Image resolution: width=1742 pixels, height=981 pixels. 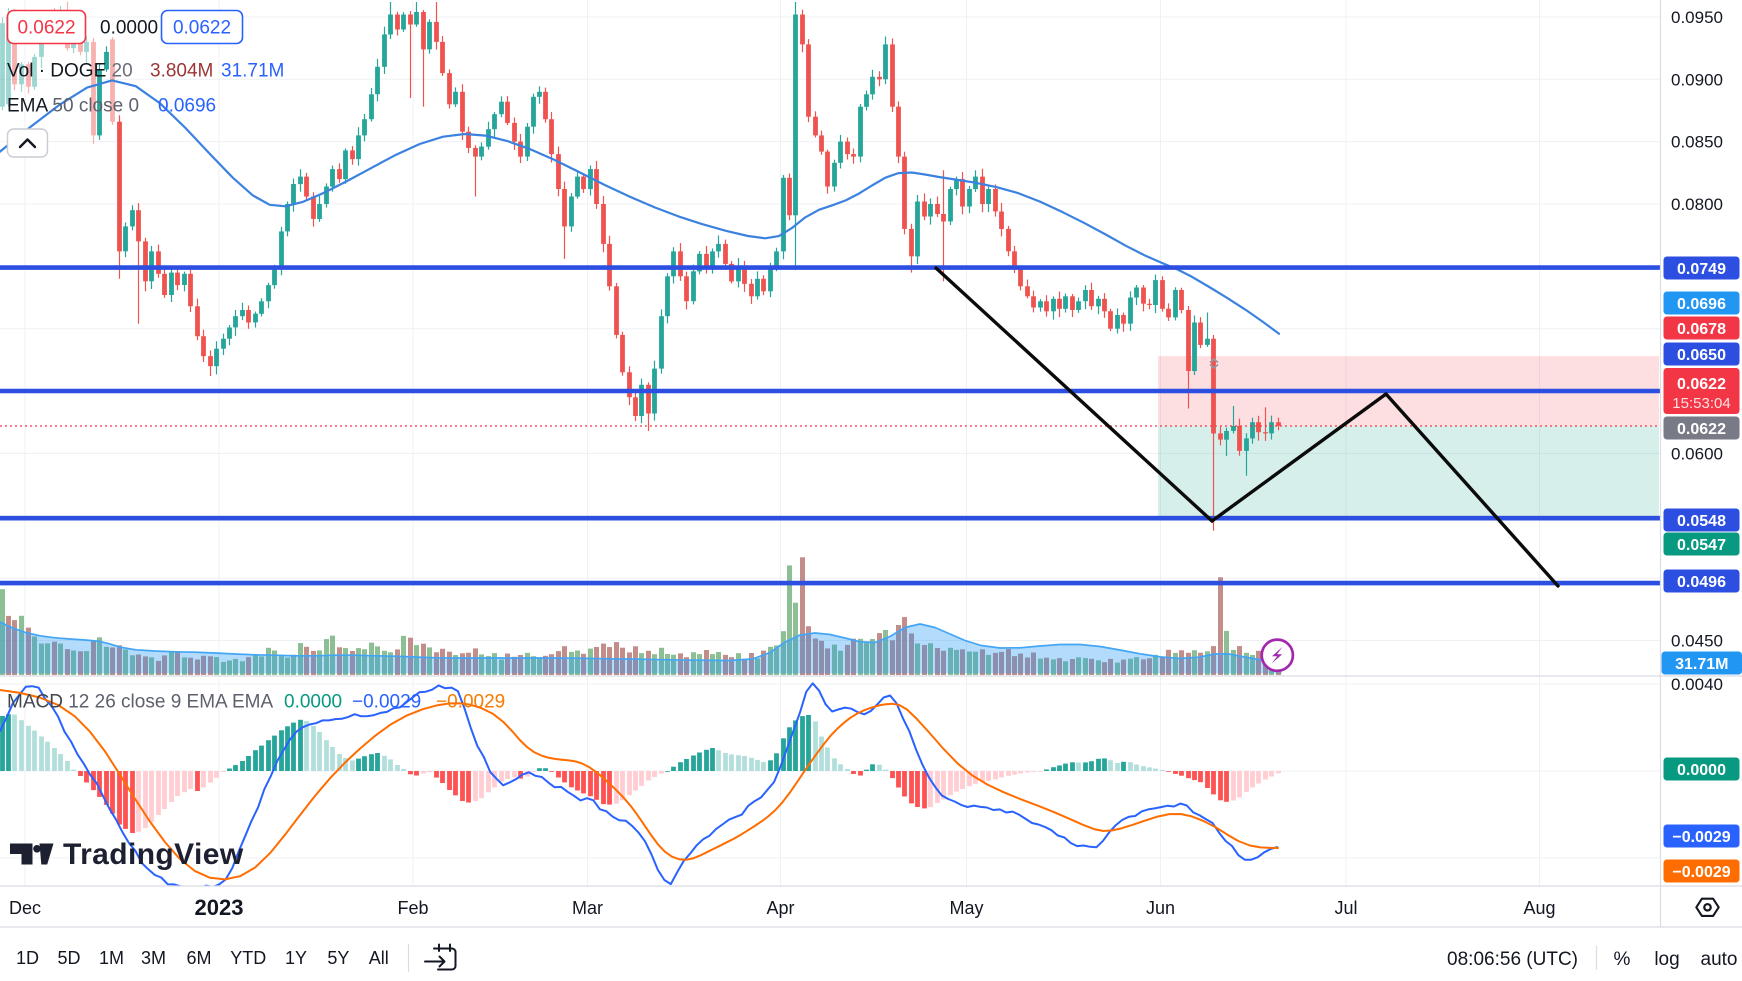 What do you see at coordinates (181, 71) in the screenshot?
I see `svg-text: 3.804M` at bounding box center [181, 71].